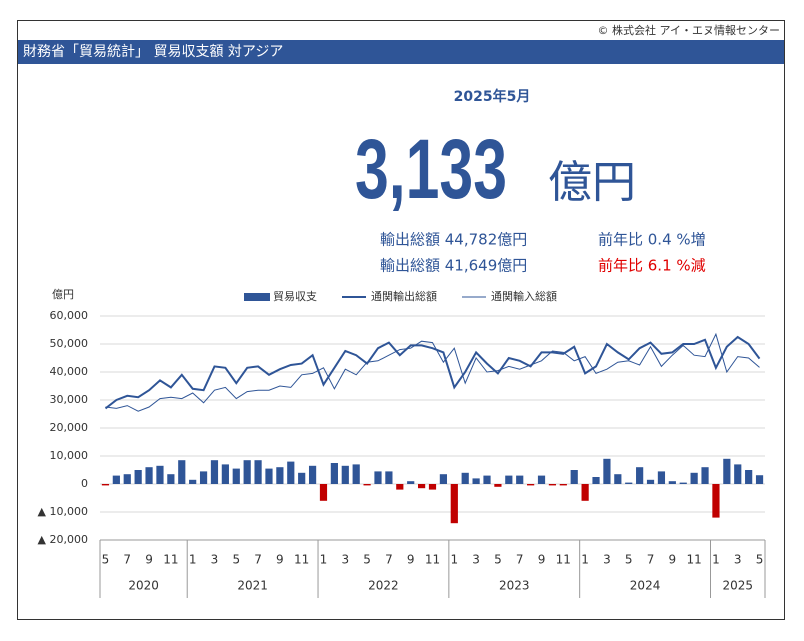  I want to click on y-tick-label: 50,000, so click(69, 343).